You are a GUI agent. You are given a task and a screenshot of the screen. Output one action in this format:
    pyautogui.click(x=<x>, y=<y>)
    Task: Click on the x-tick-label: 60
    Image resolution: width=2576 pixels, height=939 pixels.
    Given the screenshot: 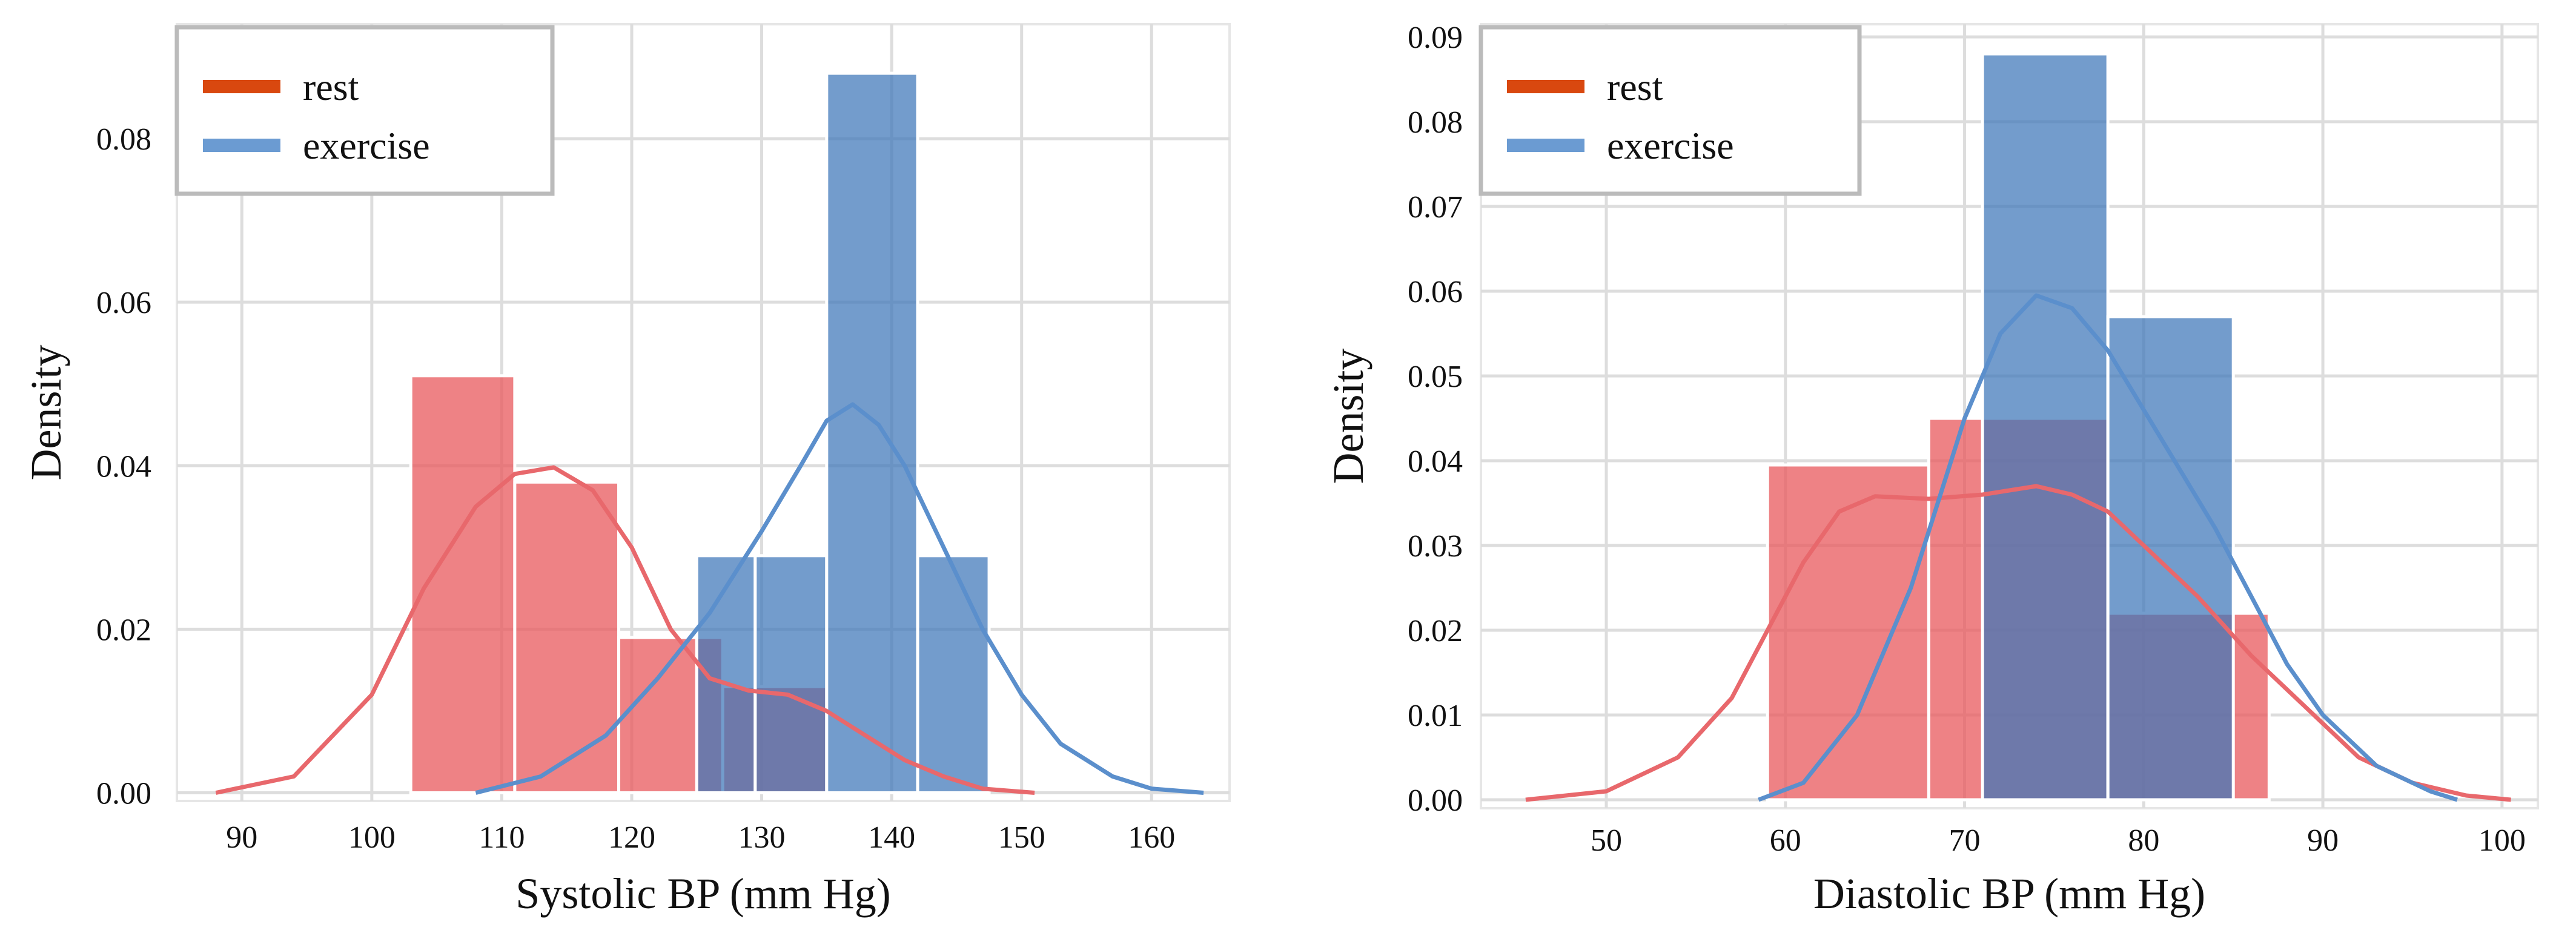 What is the action you would take?
    pyautogui.click(x=1785, y=840)
    